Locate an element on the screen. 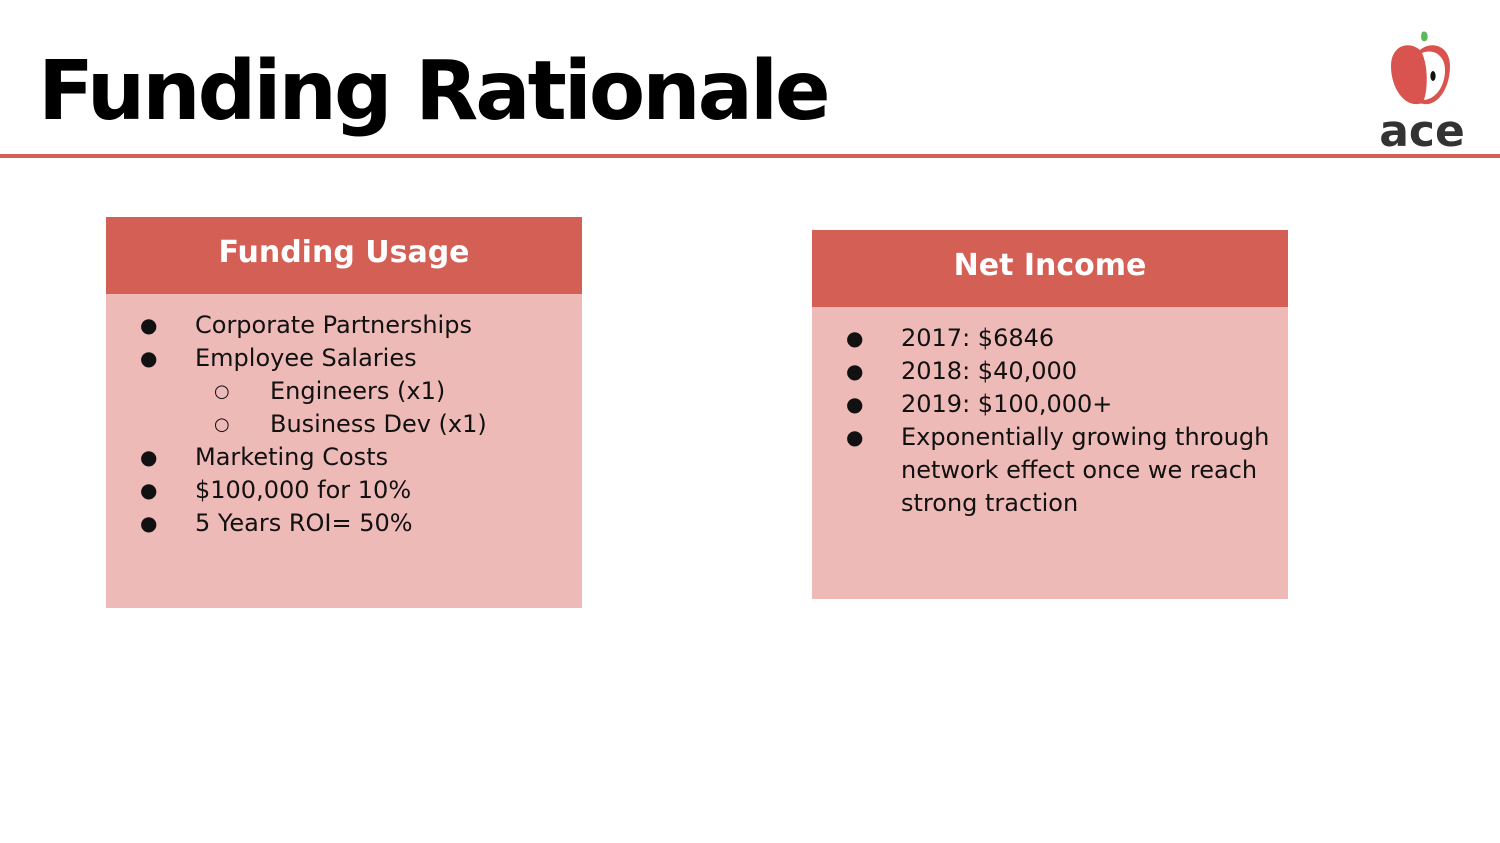  list-item: ● 2018: $40,000 is located at coordinates (1050, 371).